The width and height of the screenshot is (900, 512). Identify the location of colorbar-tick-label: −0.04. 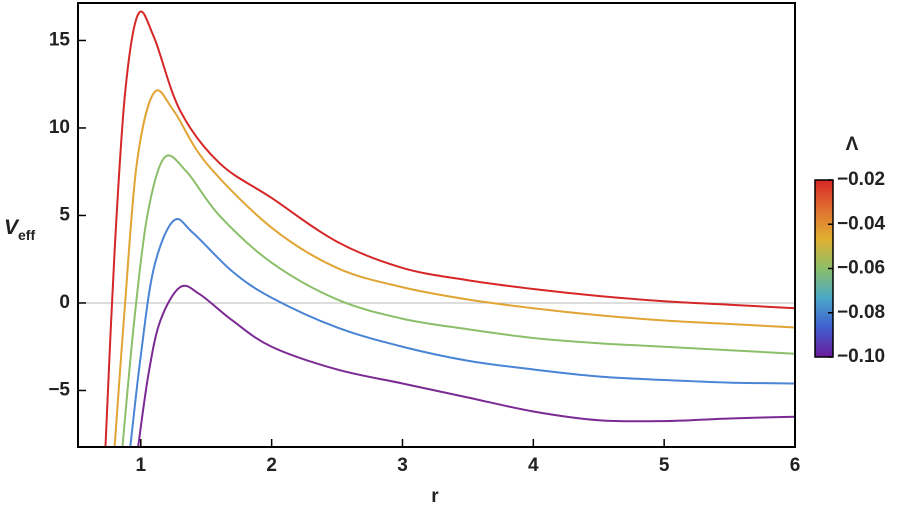
(861, 223).